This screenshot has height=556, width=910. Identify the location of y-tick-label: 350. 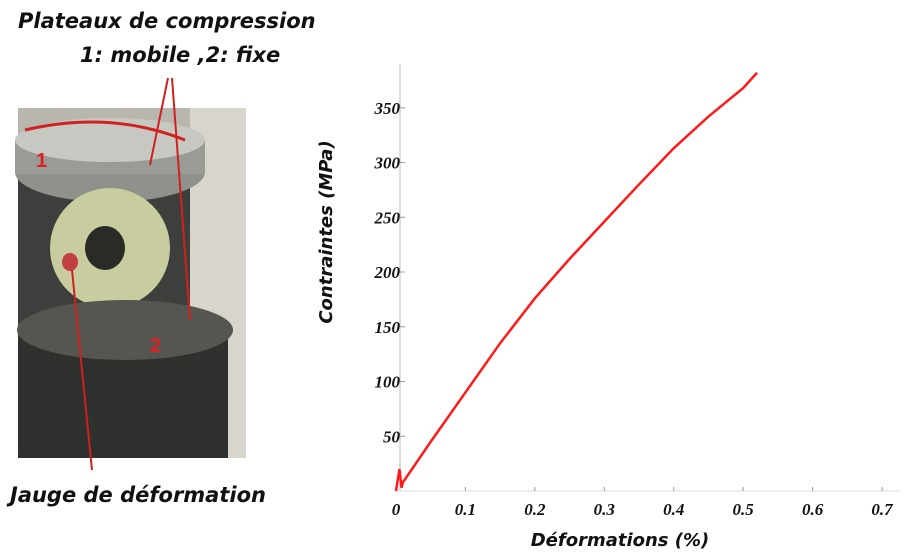
(387, 108).